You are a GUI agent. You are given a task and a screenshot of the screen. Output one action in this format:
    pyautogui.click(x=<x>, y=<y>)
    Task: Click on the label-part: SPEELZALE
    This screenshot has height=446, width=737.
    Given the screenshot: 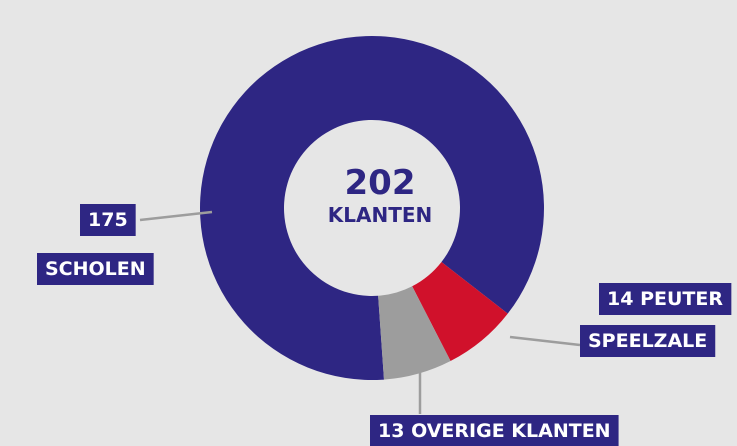 What is the action you would take?
    pyautogui.click(x=647, y=341)
    